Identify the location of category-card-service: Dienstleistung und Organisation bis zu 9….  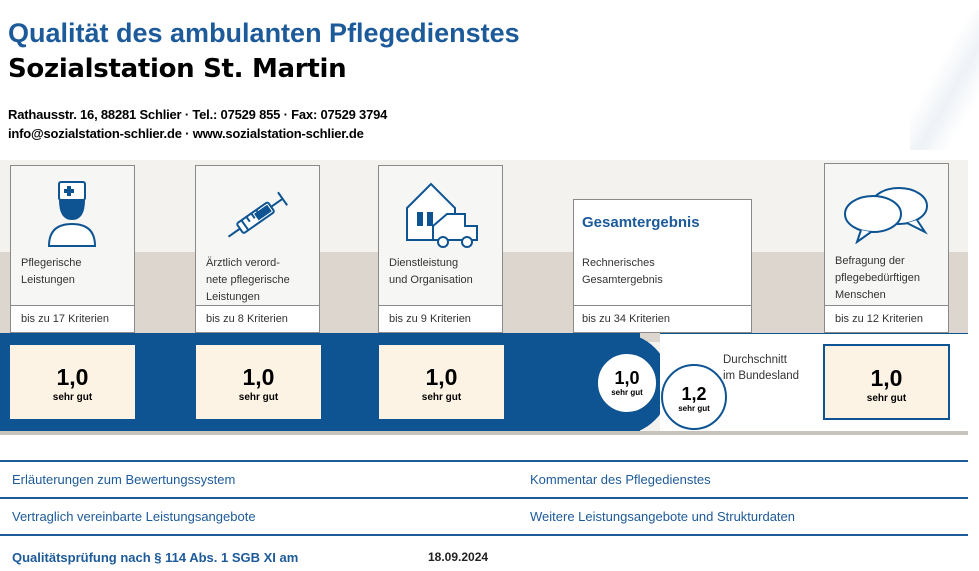
(440, 249).